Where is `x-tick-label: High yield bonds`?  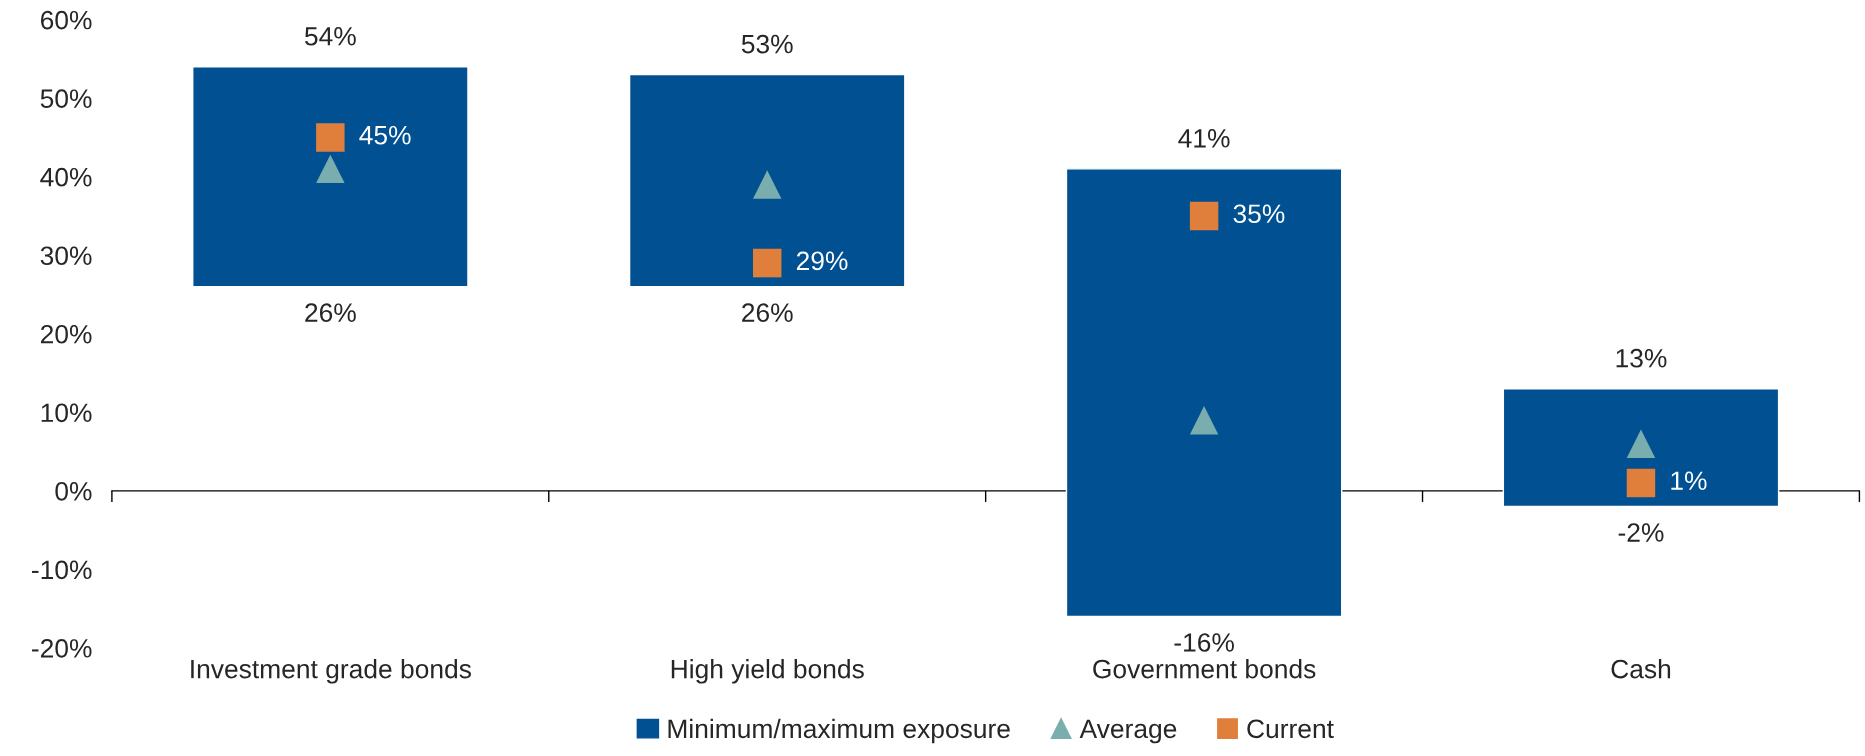
x-tick-label: High yield bonds is located at coordinates (767, 671).